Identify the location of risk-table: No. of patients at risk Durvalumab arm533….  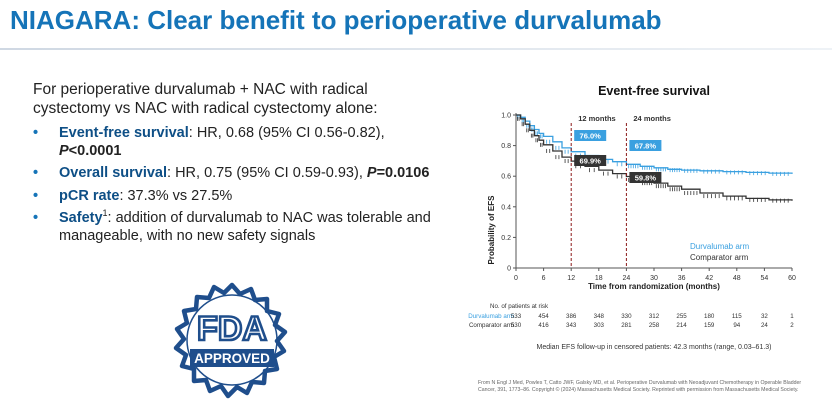
(631, 316).